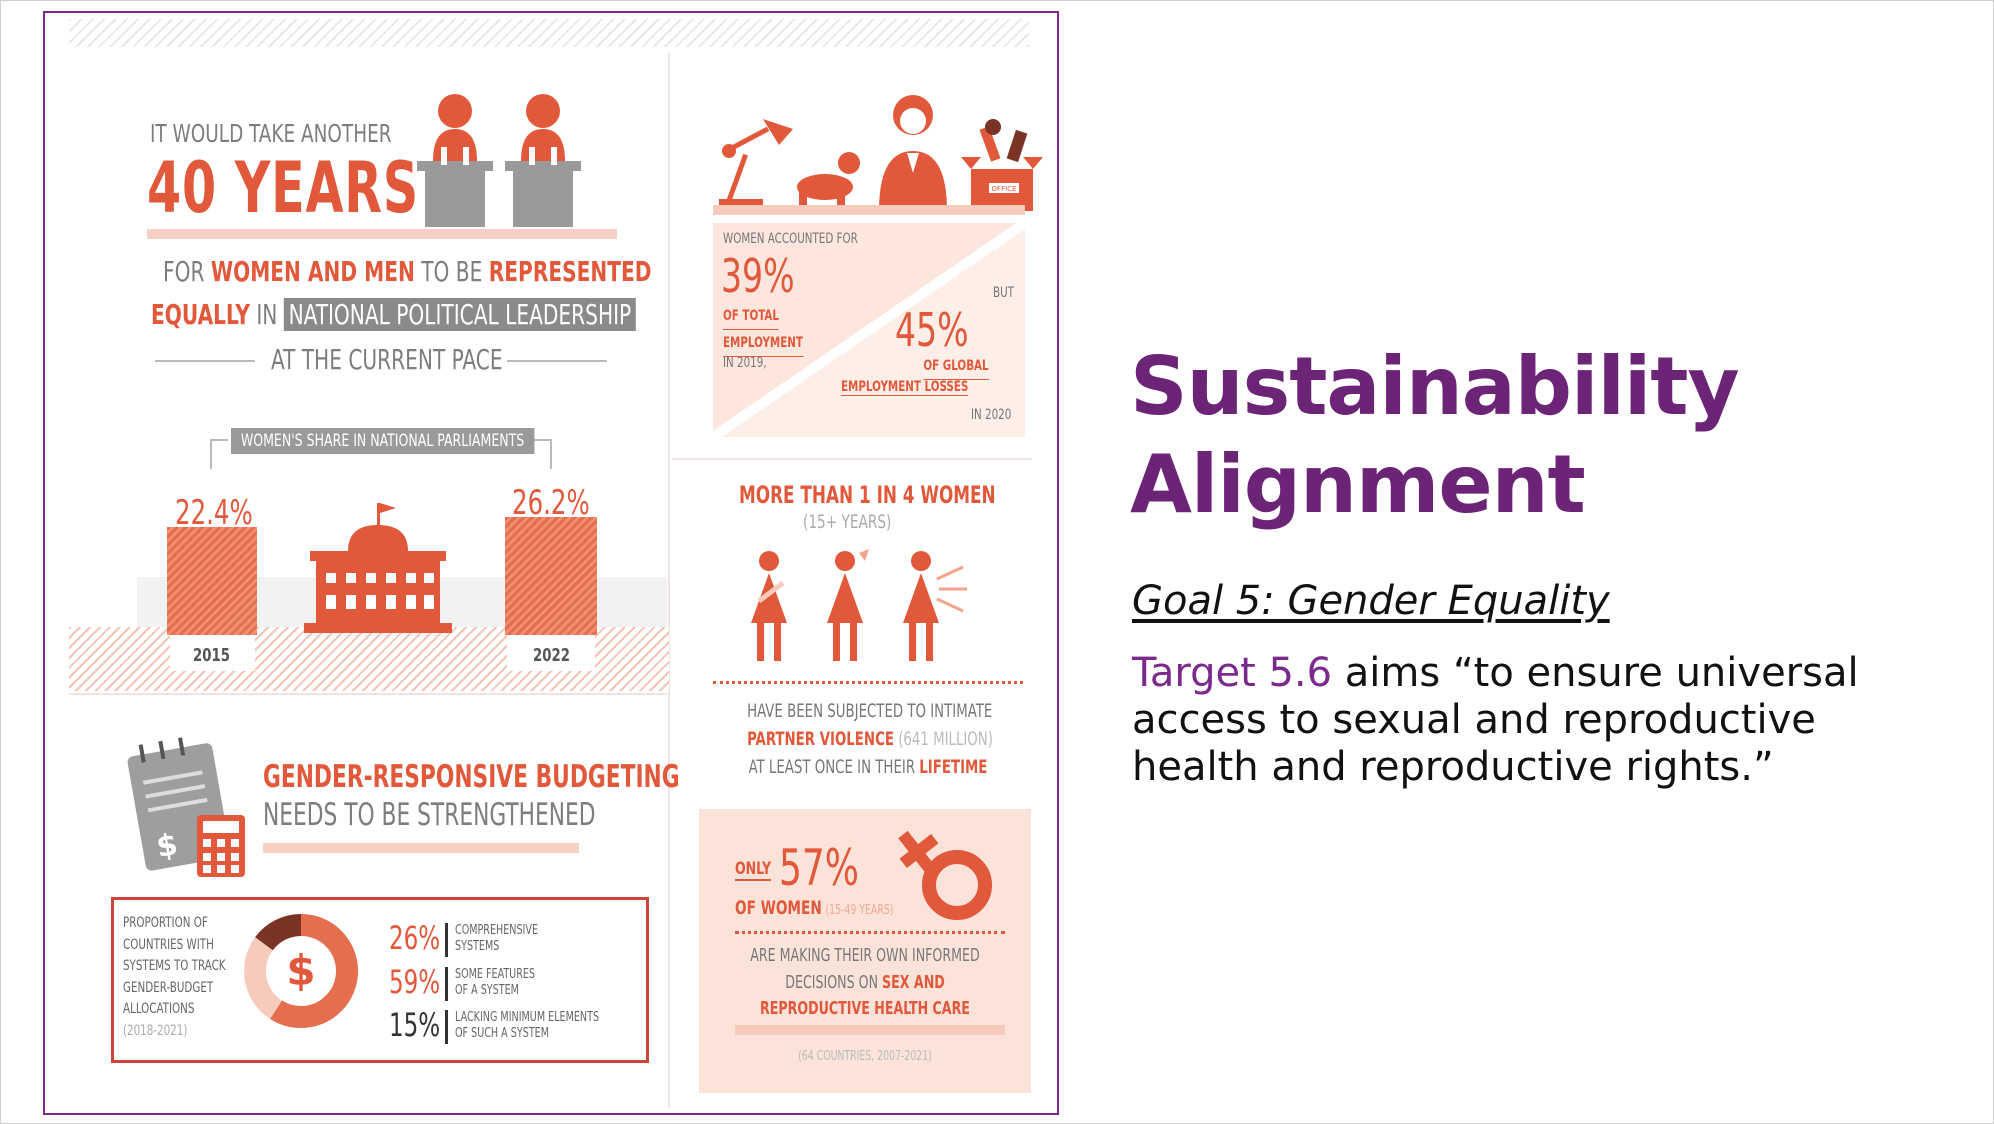 This screenshot has width=1994, height=1124. Describe the element at coordinates (499, 160) in the screenshot. I see `podium-speakers-icon` at that location.